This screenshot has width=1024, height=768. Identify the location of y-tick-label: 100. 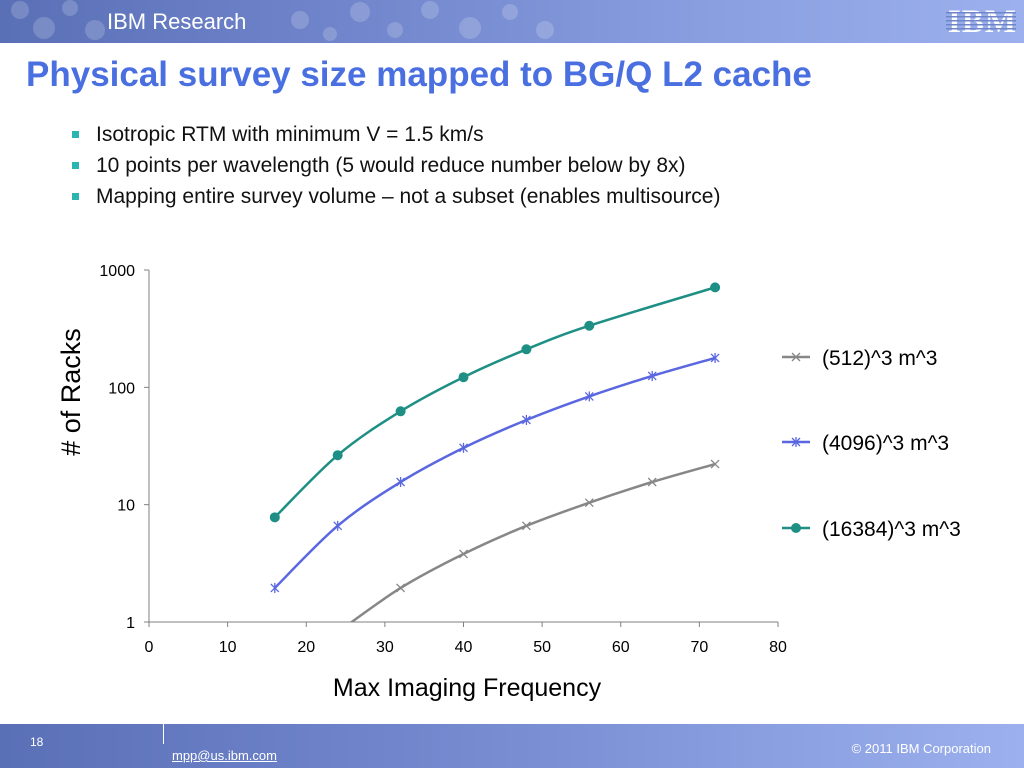
(121, 388).